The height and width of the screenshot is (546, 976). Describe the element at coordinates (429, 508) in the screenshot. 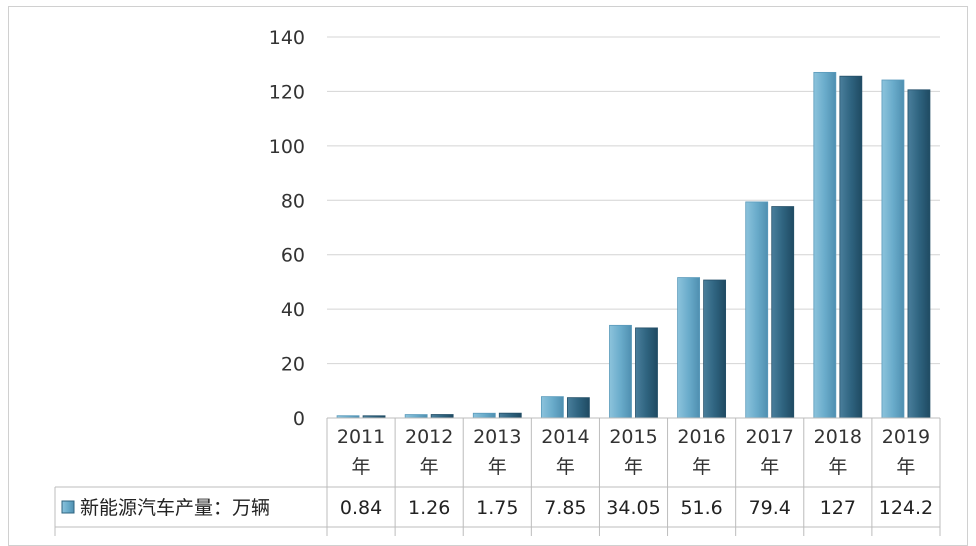

I see `data-value-label: 1.26` at that location.